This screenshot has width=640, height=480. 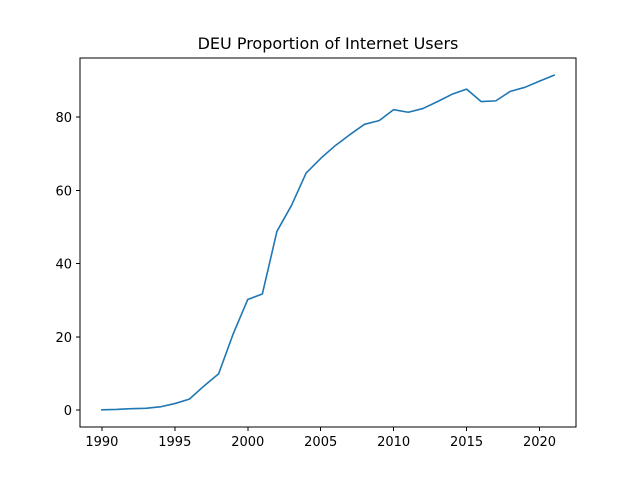 I want to click on x-axis-ticks: 1990 1995 2000 2005 2010 2015 2020, so click(x=320, y=438).